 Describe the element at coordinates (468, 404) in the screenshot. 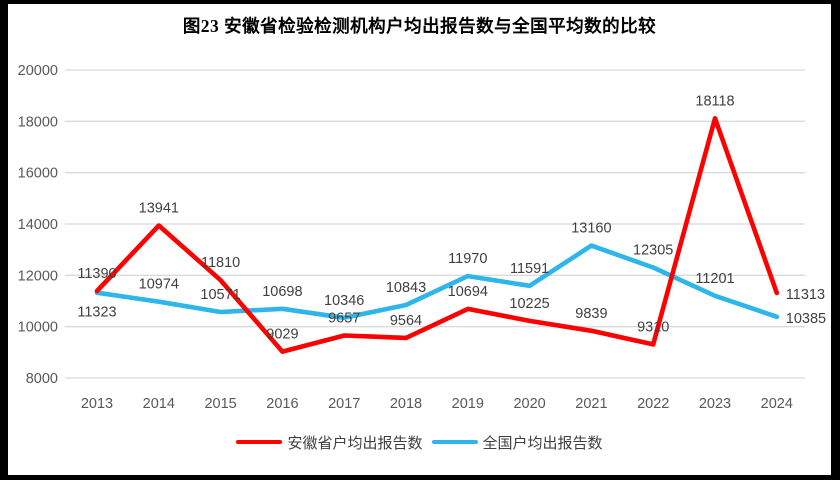

I see `x-axis-label: 2019` at that location.